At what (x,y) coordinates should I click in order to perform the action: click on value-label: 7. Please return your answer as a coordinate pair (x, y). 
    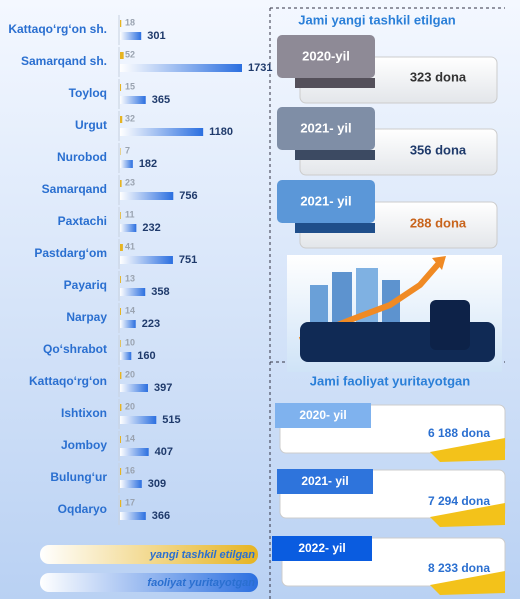
    Looking at the image, I should click on (127, 150).